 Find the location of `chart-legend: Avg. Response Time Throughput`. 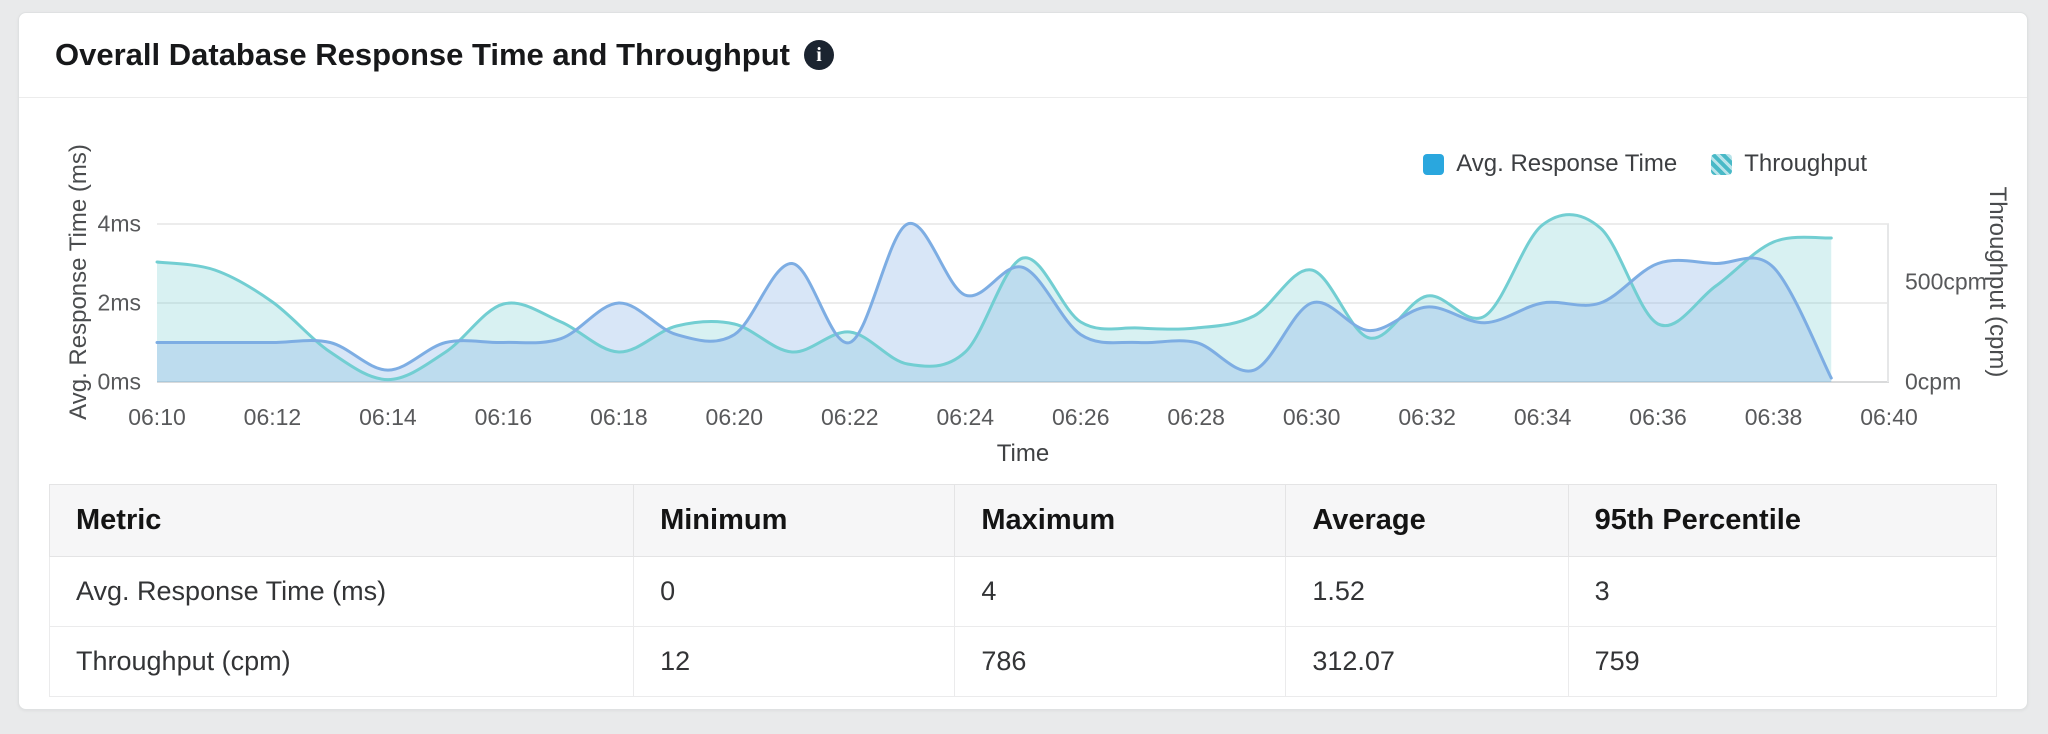

chart-legend: Avg. Response Time Throughput is located at coordinates (1645, 164).